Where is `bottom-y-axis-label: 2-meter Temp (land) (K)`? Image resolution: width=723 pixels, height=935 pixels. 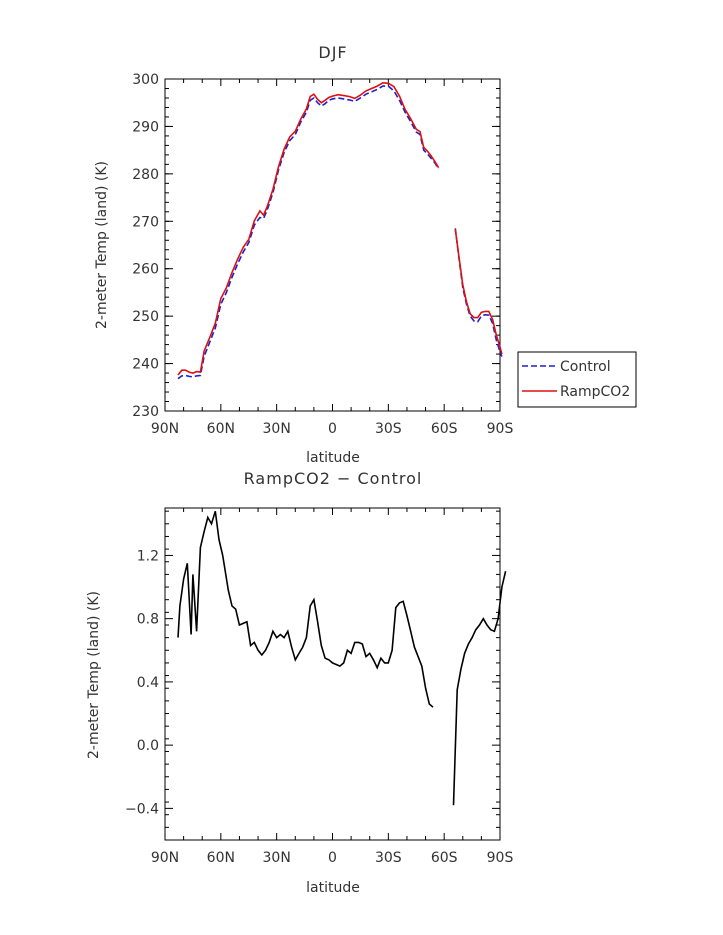 bottom-y-axis-label: 2-meter Temp (land) (K) is located at coordinates (94, 675).